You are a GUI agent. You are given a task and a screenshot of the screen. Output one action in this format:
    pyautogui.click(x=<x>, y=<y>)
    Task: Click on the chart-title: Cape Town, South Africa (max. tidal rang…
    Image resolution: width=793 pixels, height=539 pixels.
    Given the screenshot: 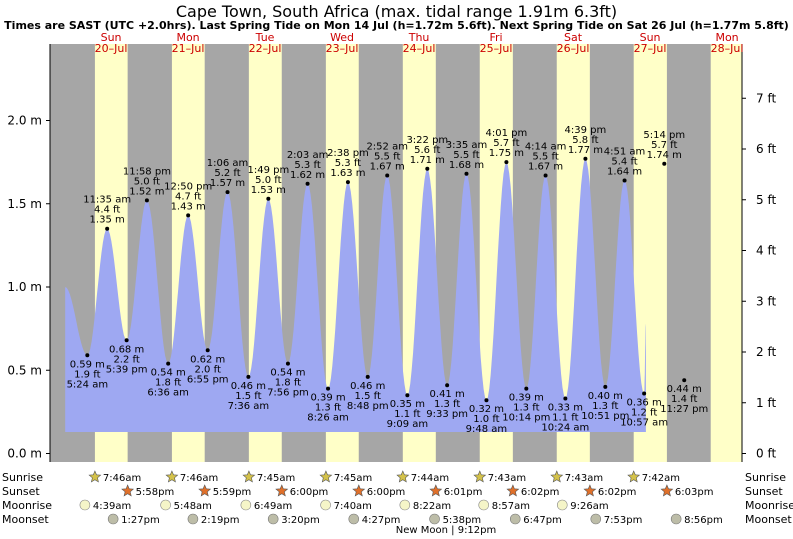 What is the action you would take?
    pyautogui.click(x=396, y=11)
    